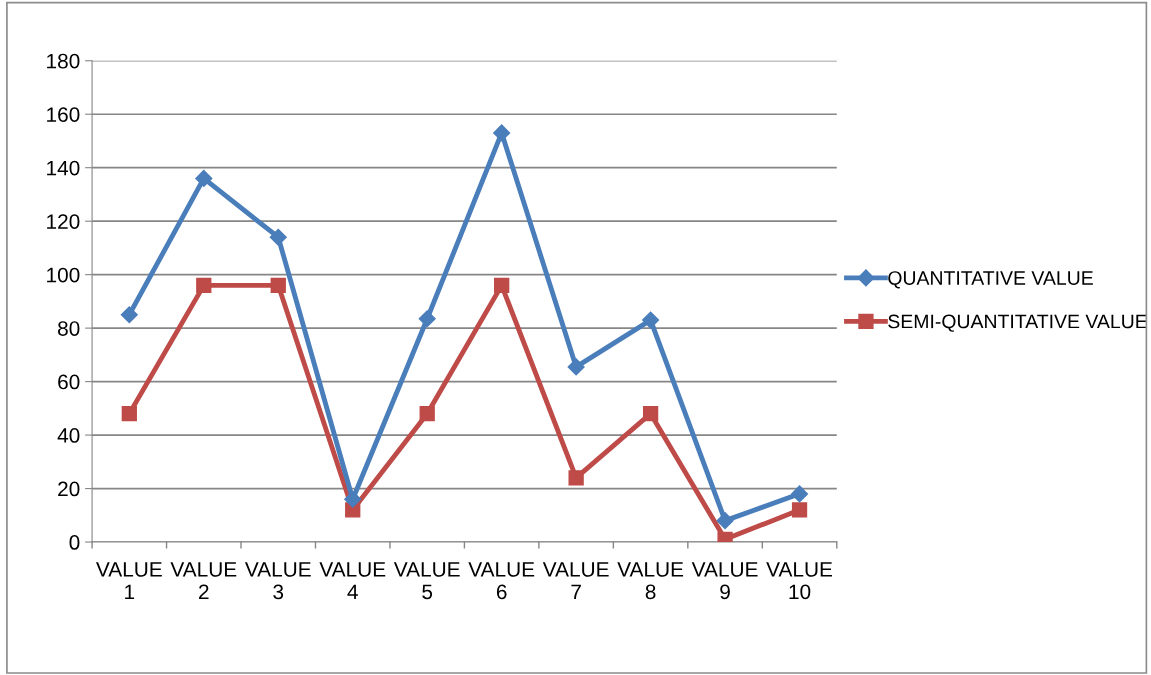  What do you see at coordinates (426, 581) in the screenshot?
I see `x-tick-label: VALUE 5` at bounding box center [426, 581].